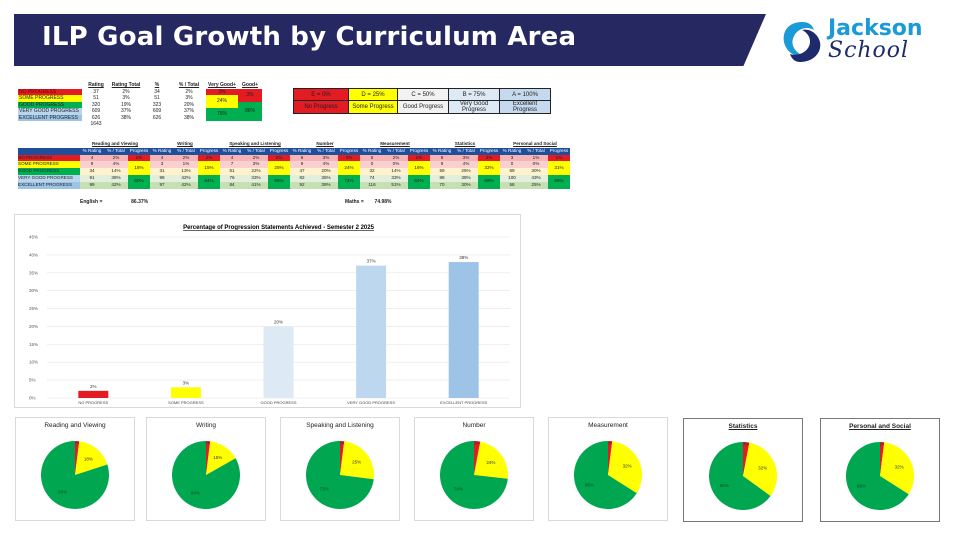 This screenshot has width=960, height=540. What do you see at coordinates (75, 469) in the screenshot?
I see `pie-chart-reading-and-viewing: Reading and Viewing 2% 18% 80%` at bounding box center [75, 469].